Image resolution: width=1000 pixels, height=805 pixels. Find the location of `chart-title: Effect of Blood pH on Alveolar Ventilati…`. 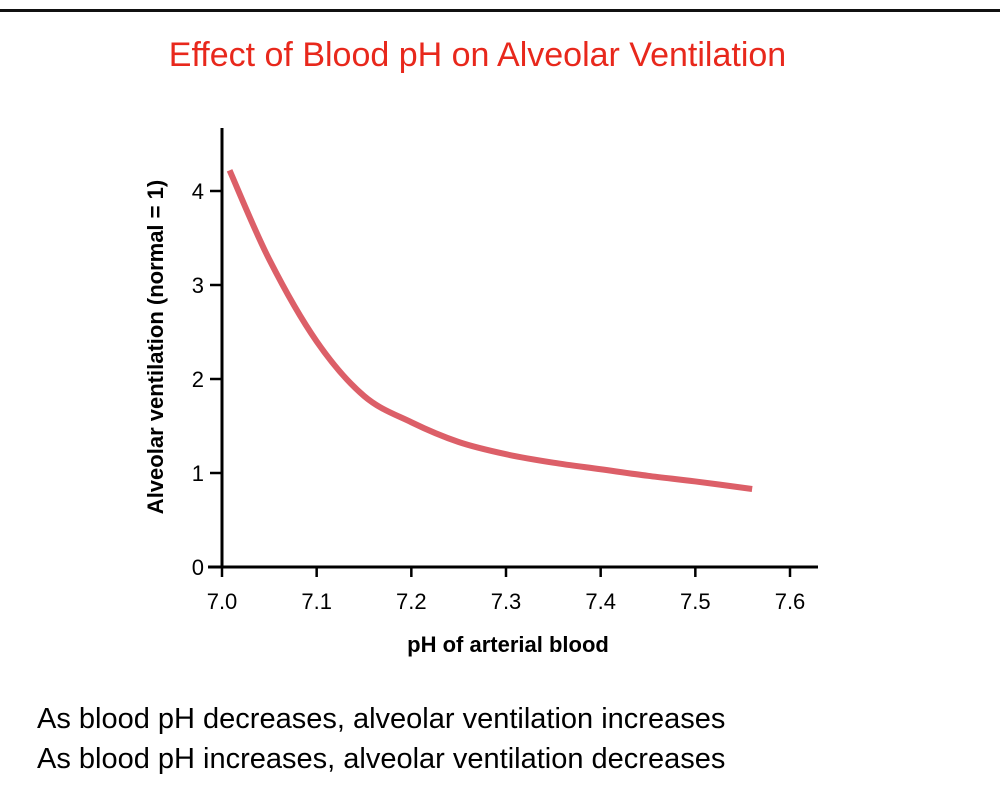

chart-title: Effect of Blood pH on Alveolar Ventilati… is located at coordinates (477, 55).